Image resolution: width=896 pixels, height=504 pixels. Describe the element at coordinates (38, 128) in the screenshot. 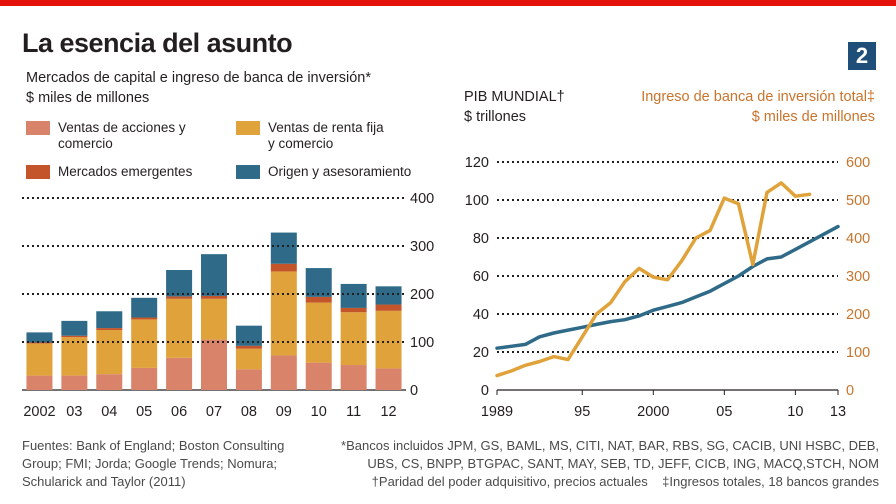

I see `legend-swatch-equity` at that location.